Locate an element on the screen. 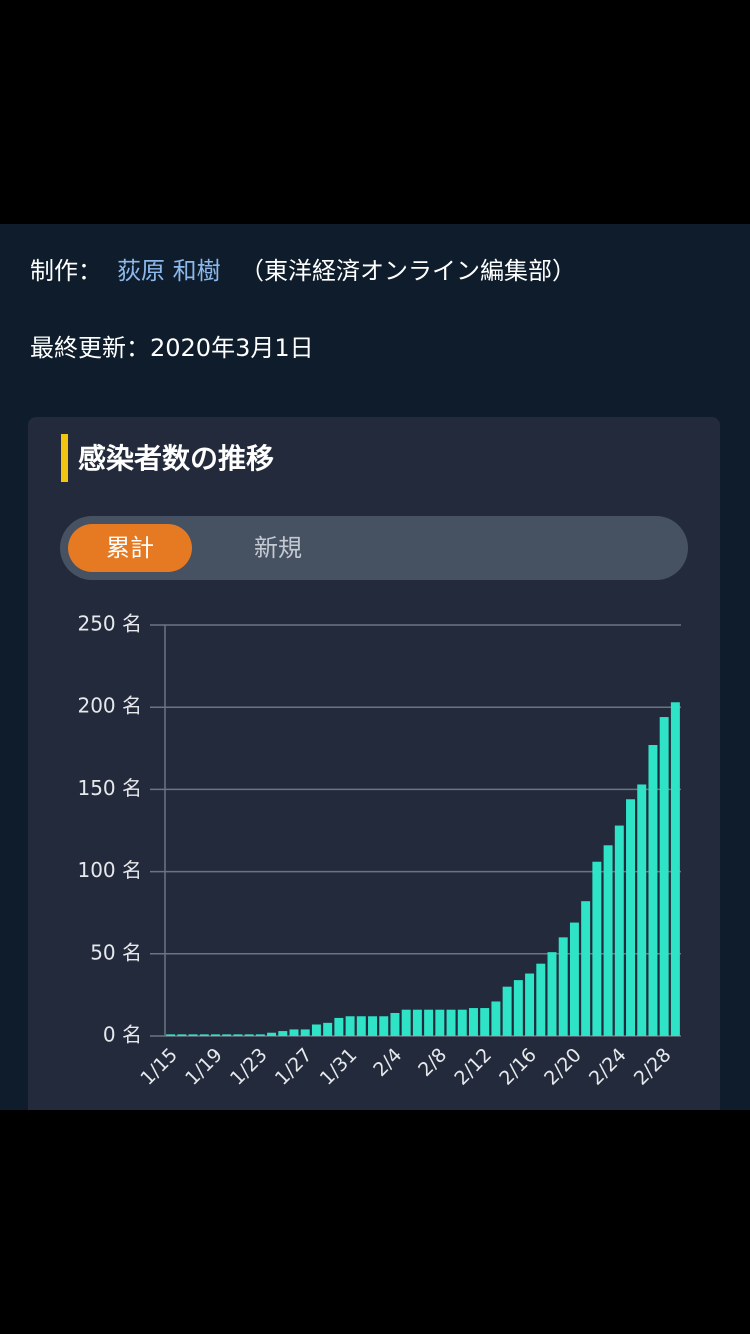 The image size is (750, 1334). y-tick-label: 150 名 is located at coordinates (109, 788).